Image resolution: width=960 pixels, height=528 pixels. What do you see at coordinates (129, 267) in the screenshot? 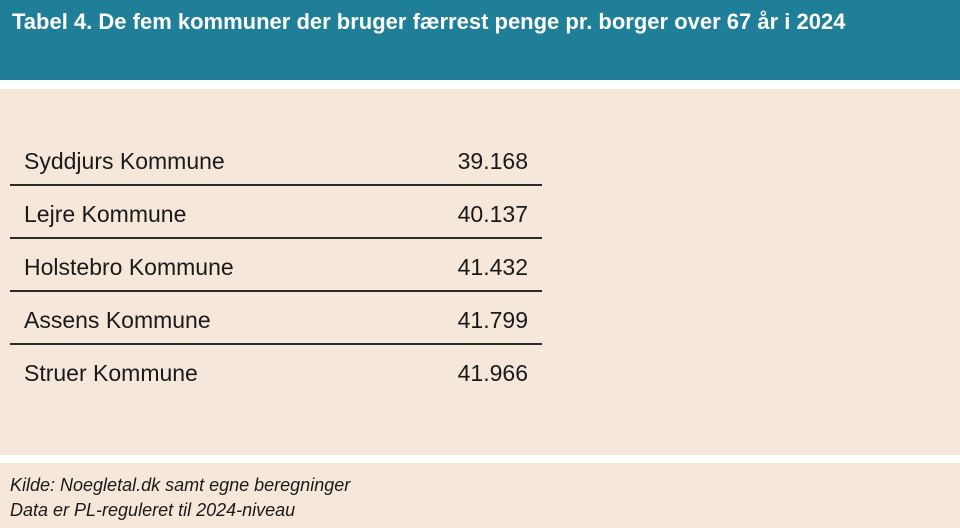
I see `municipality-name: Holstebro Kommune` at bounding box center [129, 267].